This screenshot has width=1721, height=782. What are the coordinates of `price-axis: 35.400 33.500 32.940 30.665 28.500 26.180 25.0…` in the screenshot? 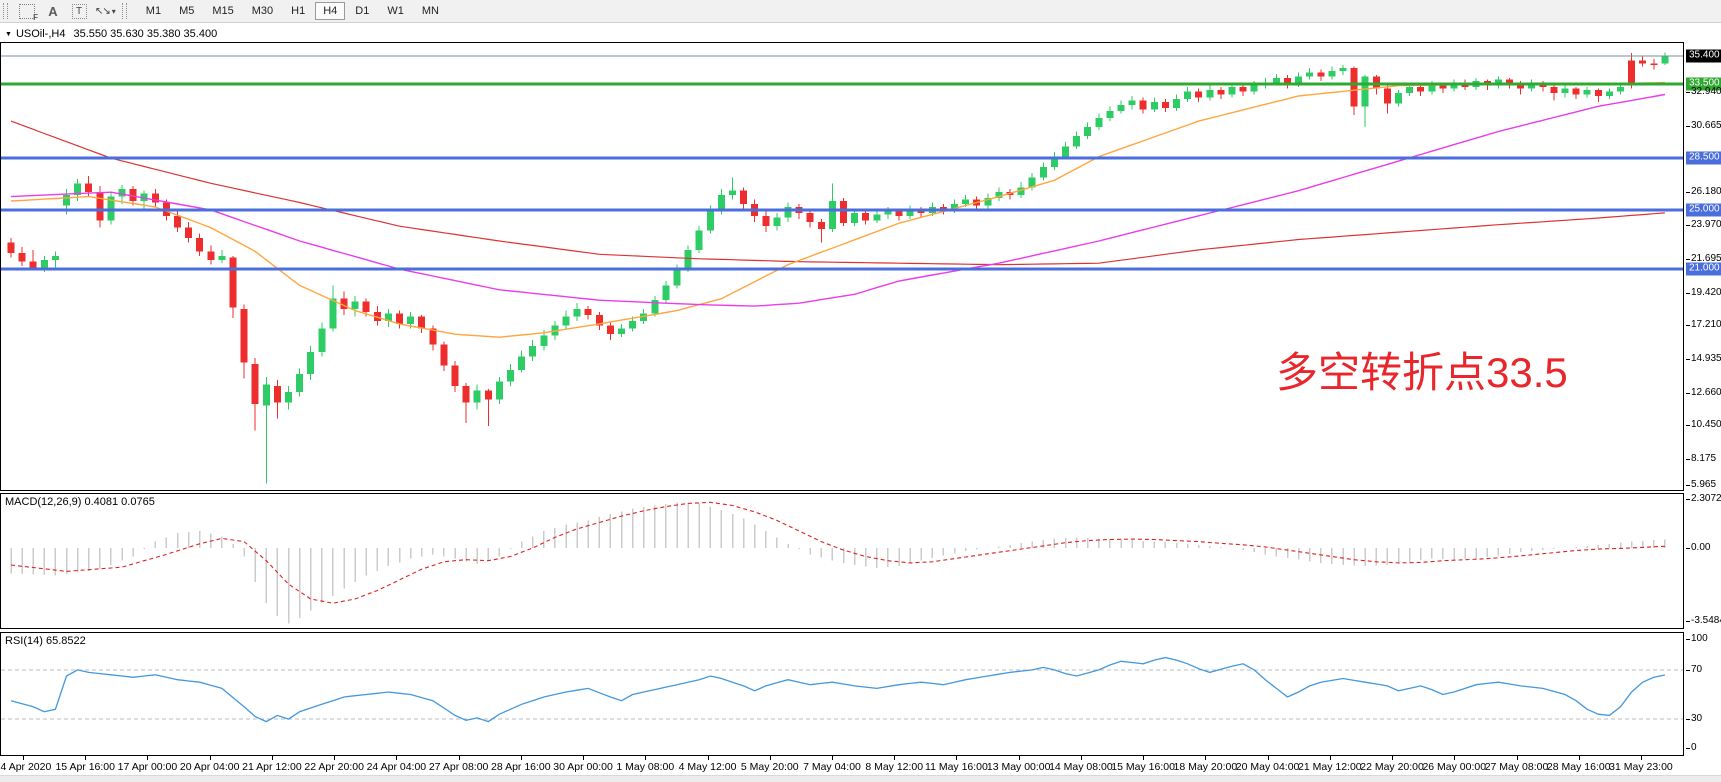 It's located at (1703, 266).